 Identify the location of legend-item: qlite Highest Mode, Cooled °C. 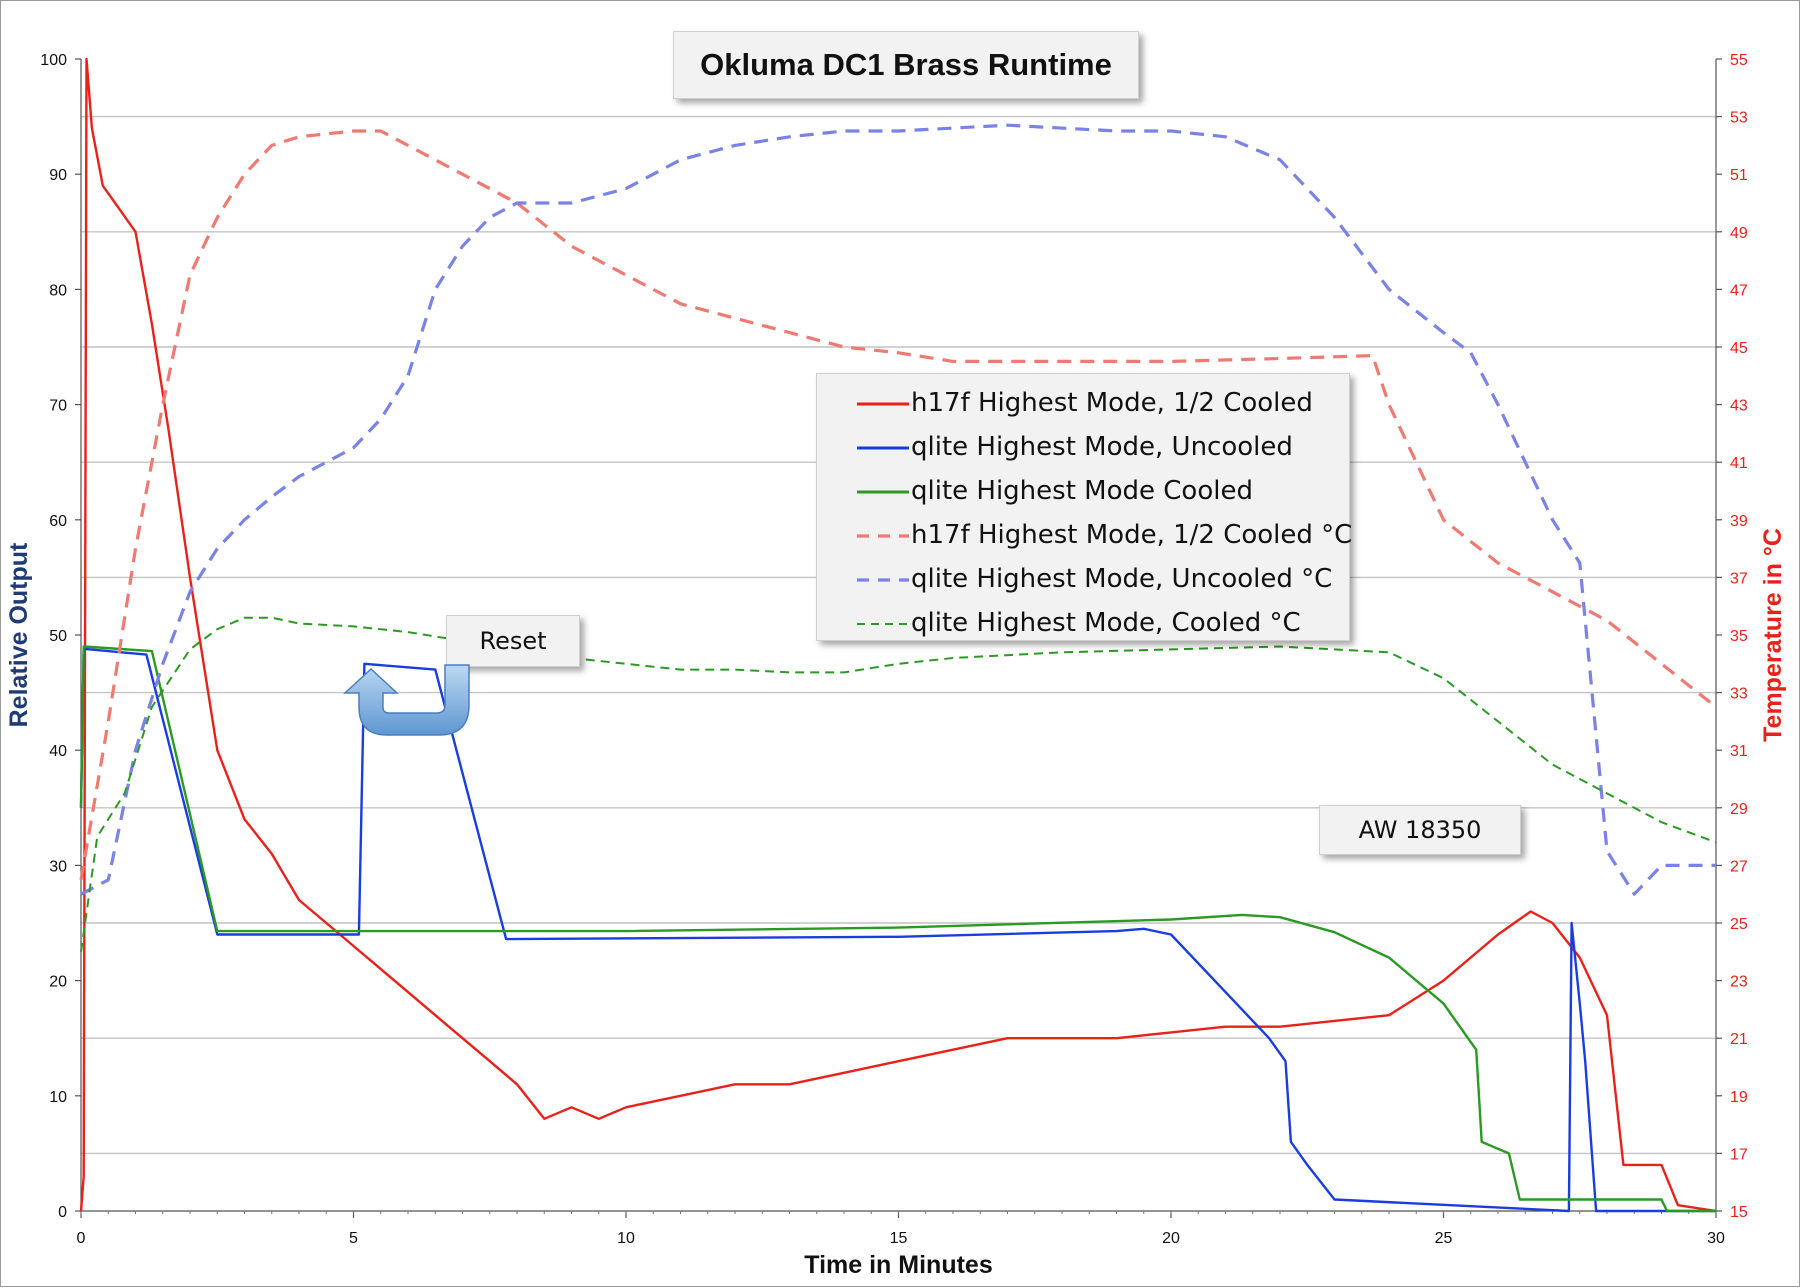
(1083, 624).